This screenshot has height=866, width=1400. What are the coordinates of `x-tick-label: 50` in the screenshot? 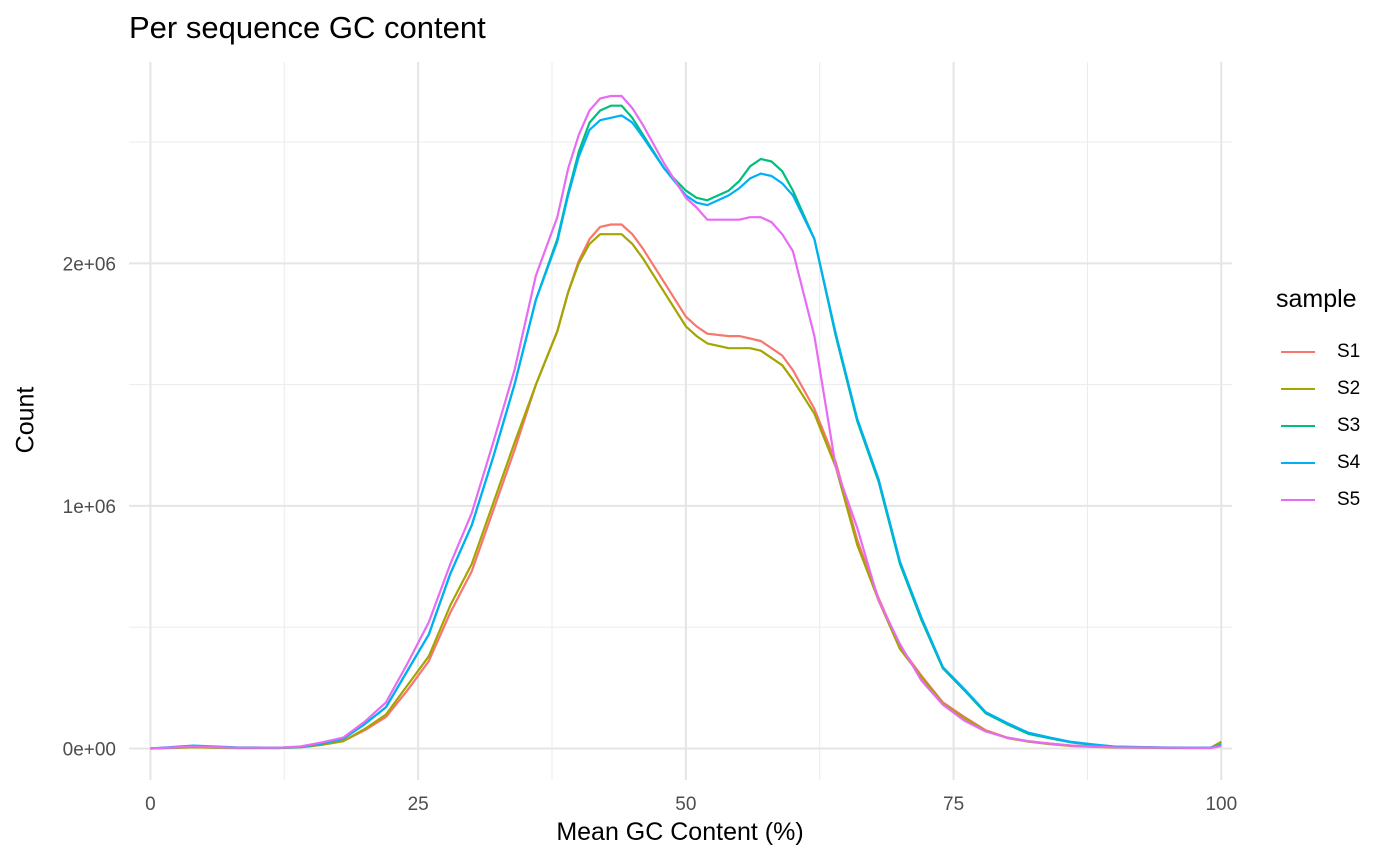 It's located at (685, 804).